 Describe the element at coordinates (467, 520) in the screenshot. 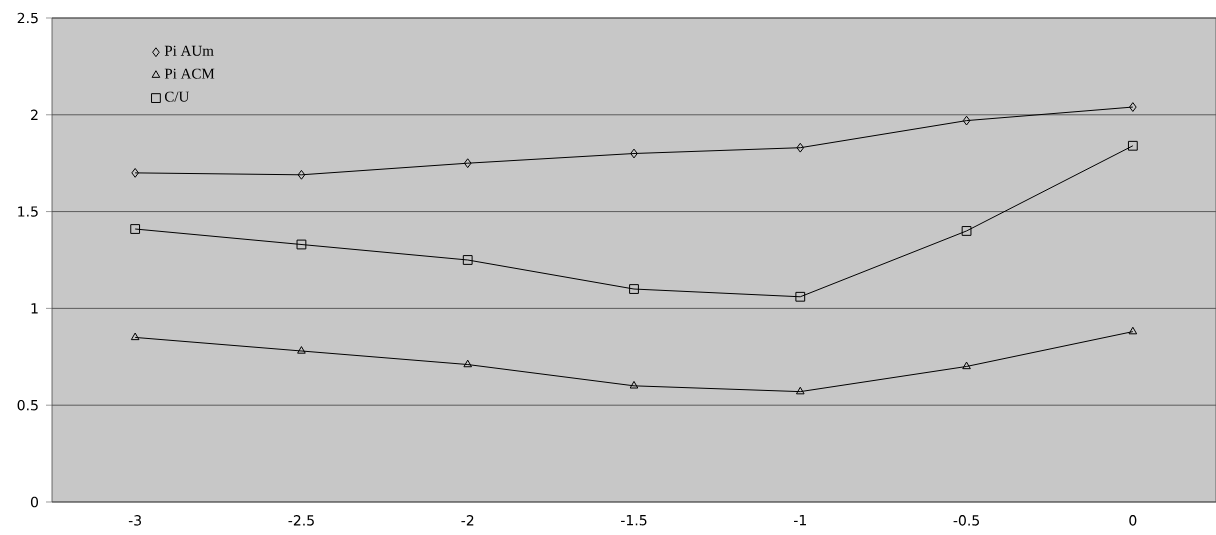

I see `x-tick-label: -2` at that location.